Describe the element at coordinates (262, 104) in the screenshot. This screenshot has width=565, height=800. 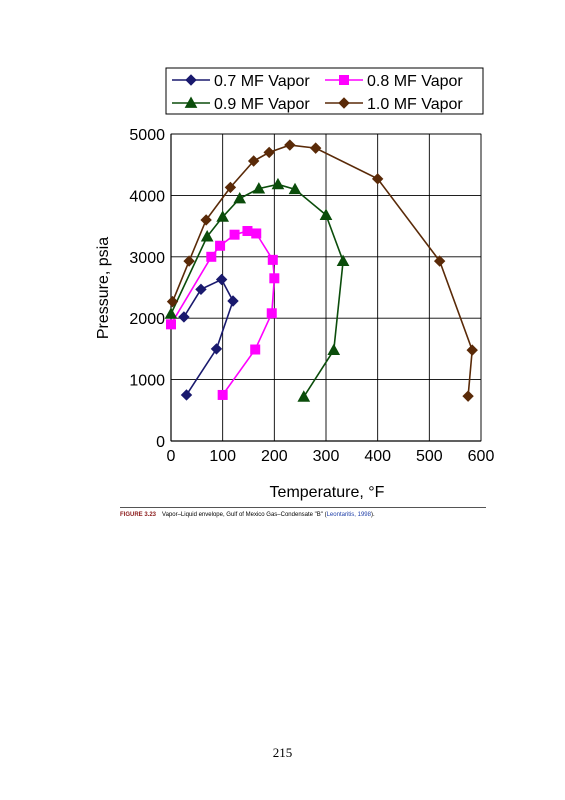
I see `legend-label: 0.9 MF Vapor` at that location.